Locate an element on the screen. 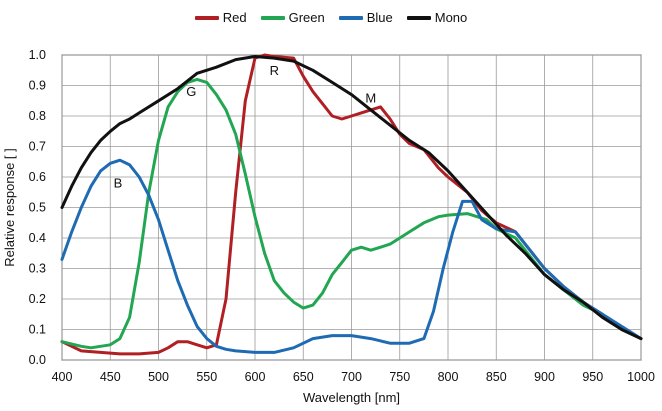  y-tick-label: 1.0 is located at coordinates (37, 55).